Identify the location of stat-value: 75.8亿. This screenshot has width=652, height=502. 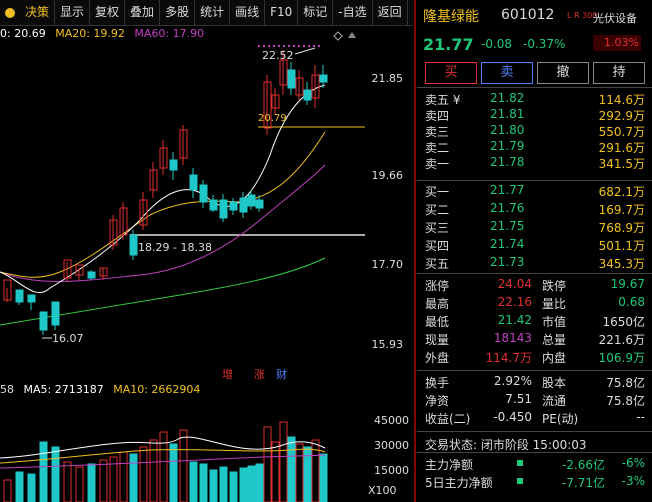
(625, 383).